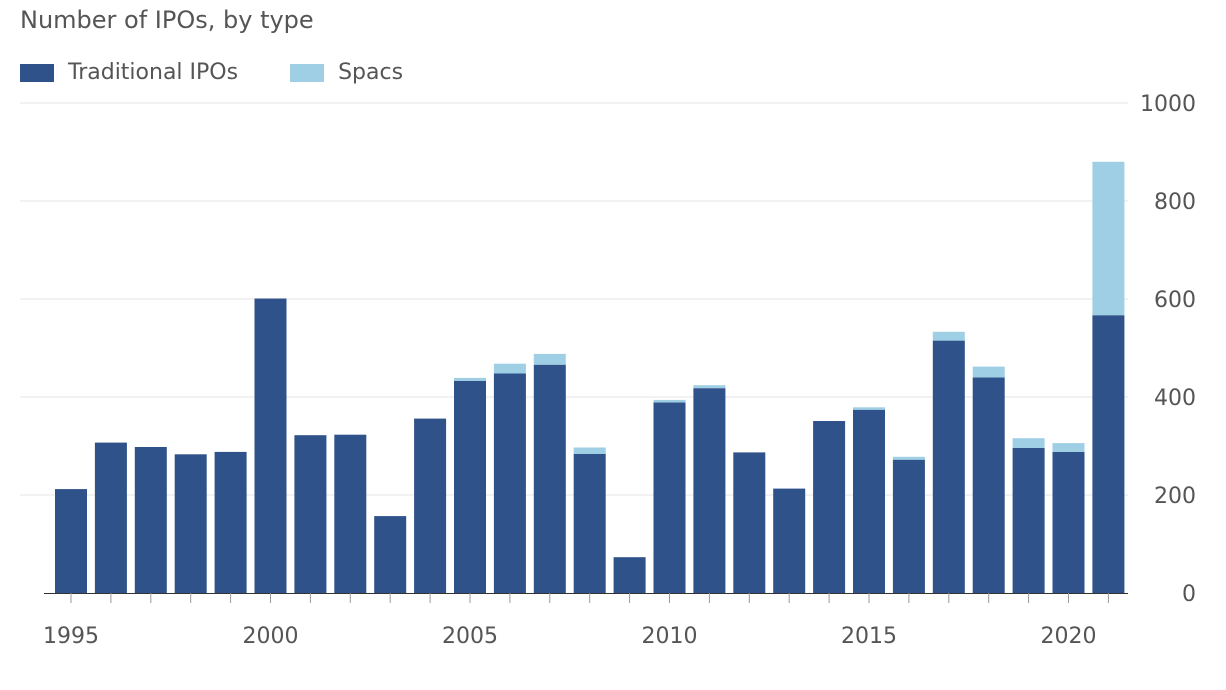 This screenshot has width=1226, height=690. I want to click on legend-swatch-traditional, so click(37, 72).